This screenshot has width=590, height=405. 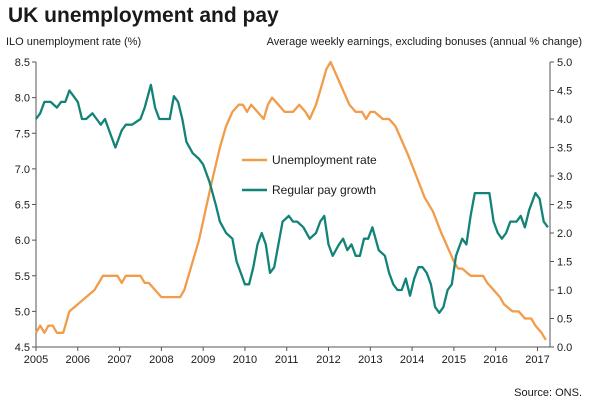 I want to click on legend-unemployment-label: Unemployment rate, so click(x=324, y=160).